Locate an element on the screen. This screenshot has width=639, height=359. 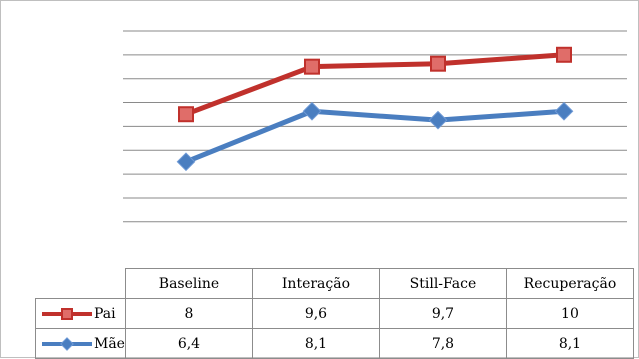
data-label-mae: 6,4 is located at coordinates (188, 343).